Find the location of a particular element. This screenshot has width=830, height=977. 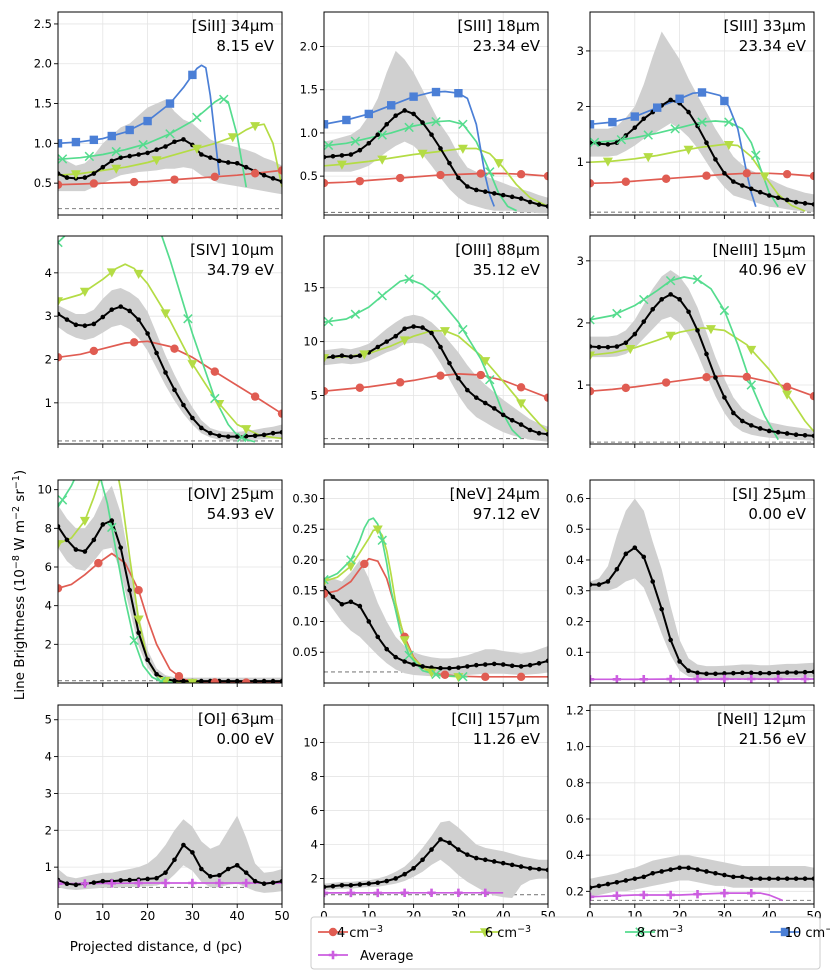

panel-energy: 0.00 eV is located at coordinates (777, 514).